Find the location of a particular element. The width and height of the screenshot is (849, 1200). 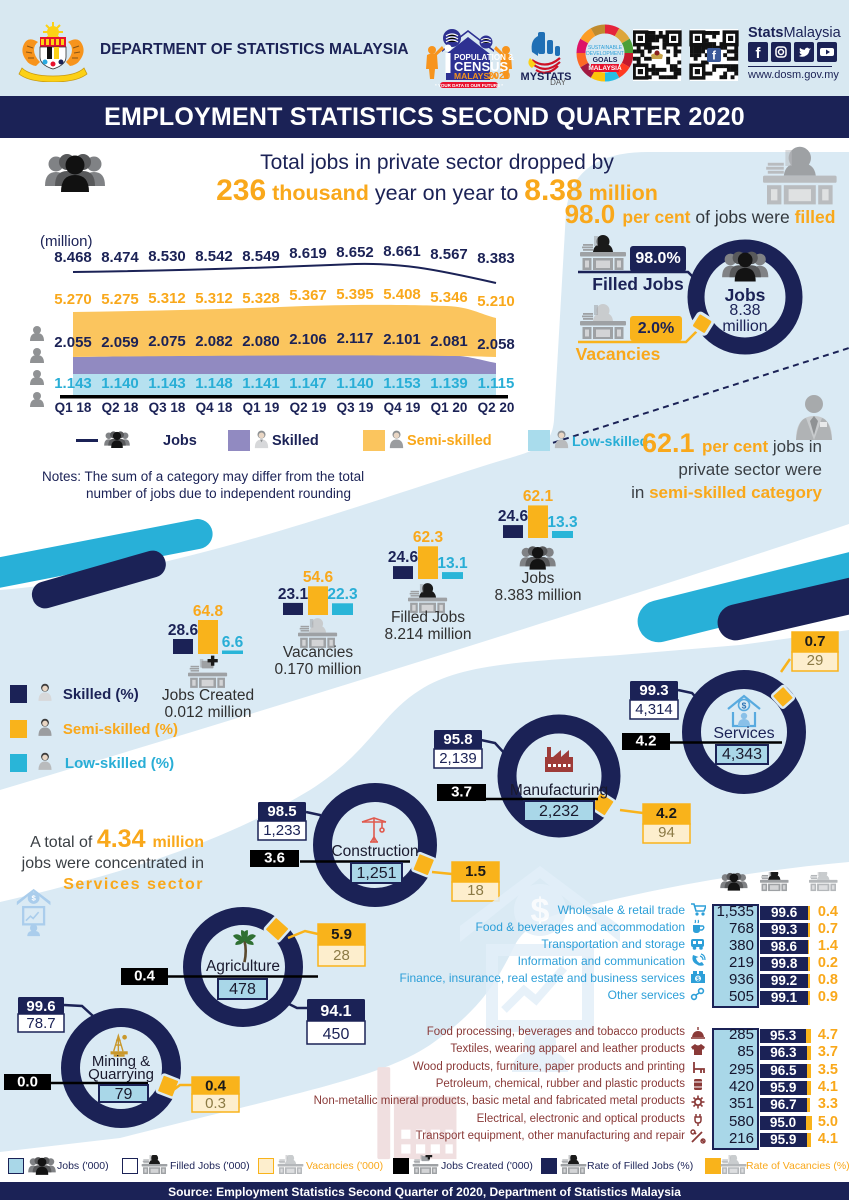

svg-text: Q1 19 is located at coordinates (261, 407).